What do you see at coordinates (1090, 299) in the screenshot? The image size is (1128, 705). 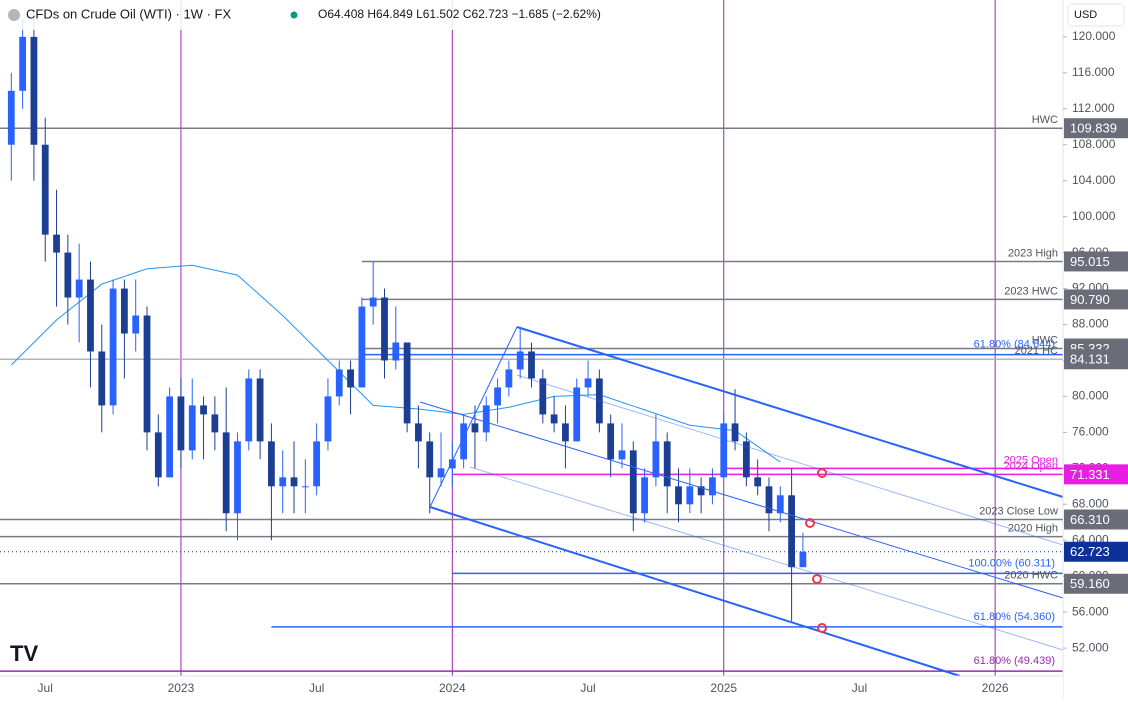 I see `price-tag-label: 90.790` at bounding box center [1090, 299].